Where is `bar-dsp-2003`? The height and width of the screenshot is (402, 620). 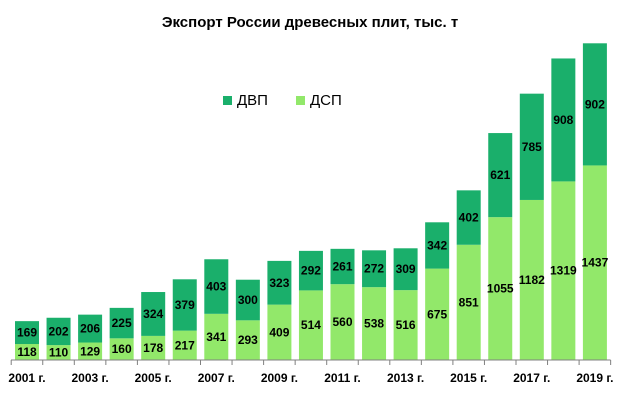
bar-dsp-2003 is located at coordinates (90, 351).